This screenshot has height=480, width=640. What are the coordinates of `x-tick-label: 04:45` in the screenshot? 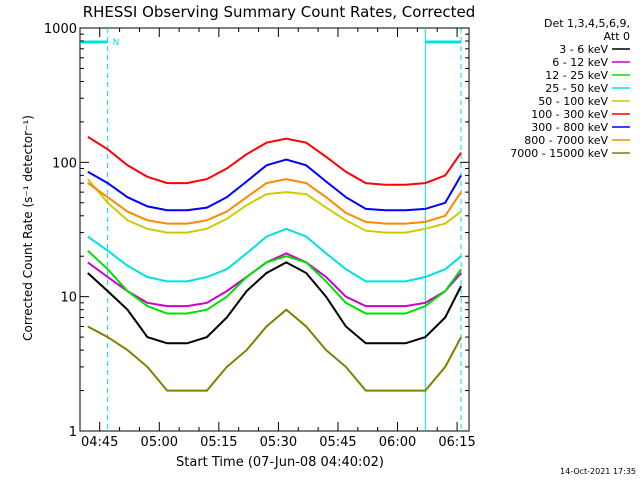 It's located at (99, 442).